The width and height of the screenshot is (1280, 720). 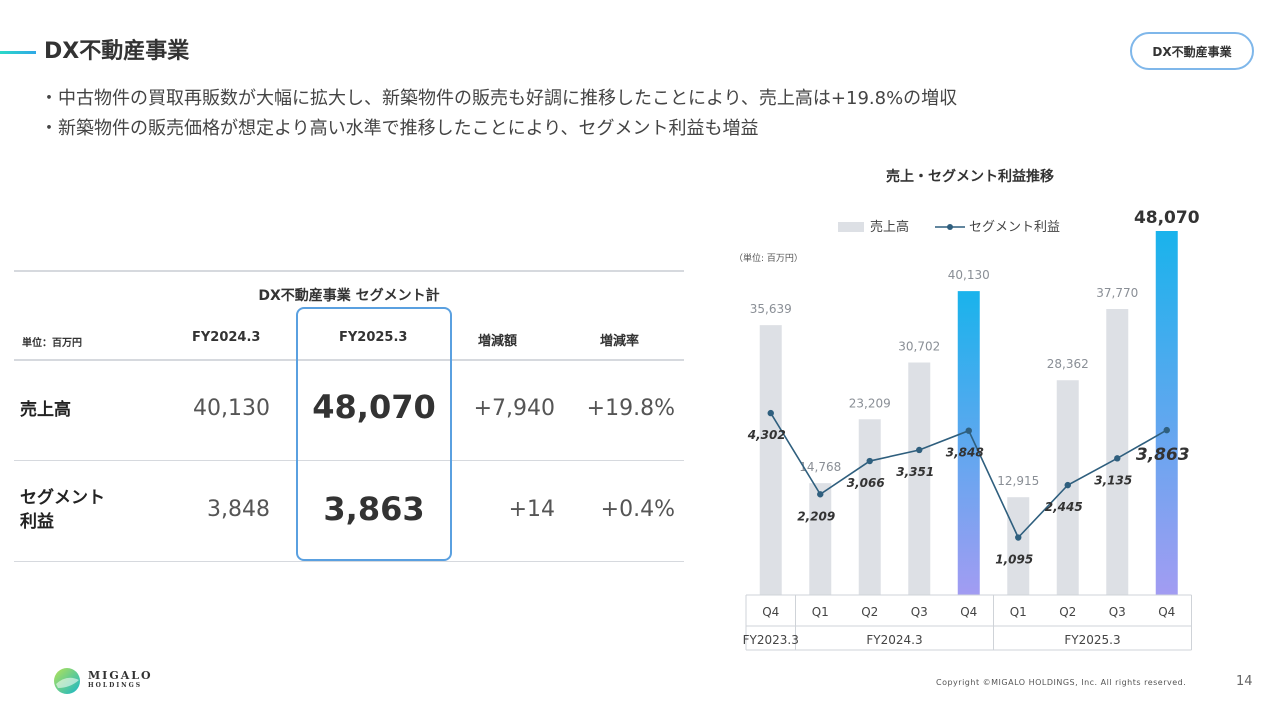 I want to click on sales-fy2025: 48,070, so click(x=374, y=407).